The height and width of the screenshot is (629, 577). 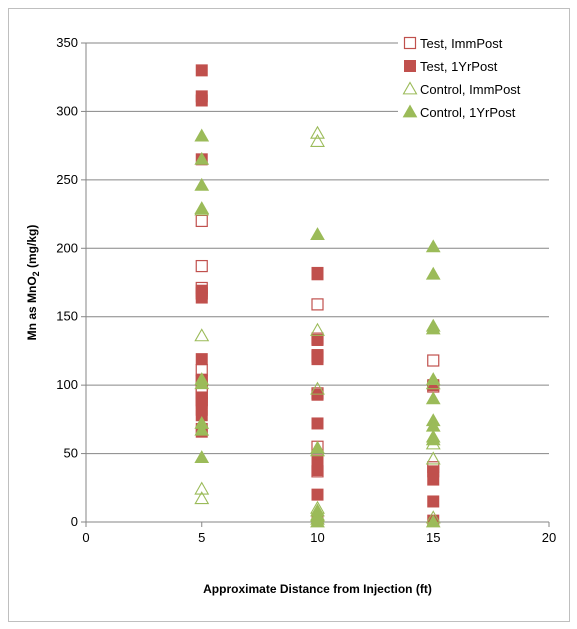 I want to click on x-axis-title: Approximate Distance from Injection (ft), so click(x=317, y=589).